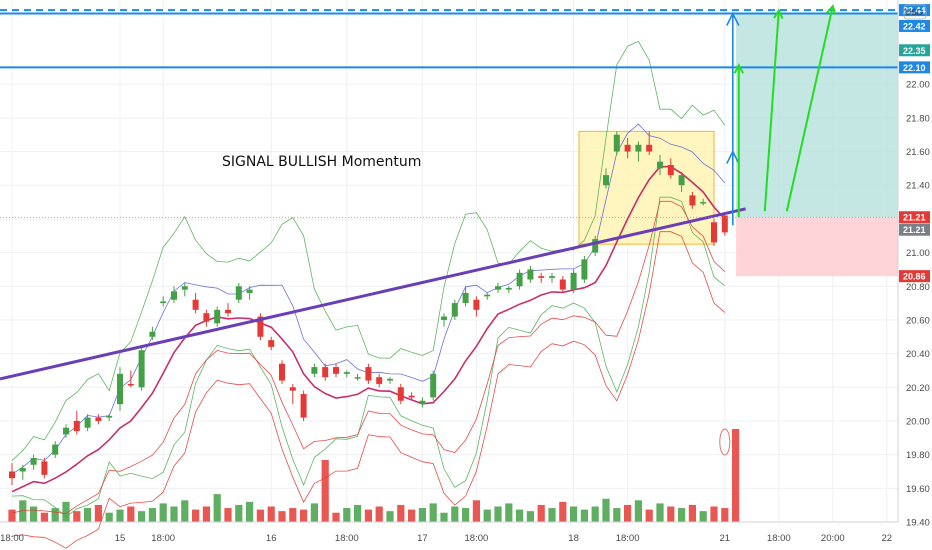  What do you see at coordinates (733, 156) in the screenshot?
I see `blue-arrow-head` at bounding box center [733, 156].